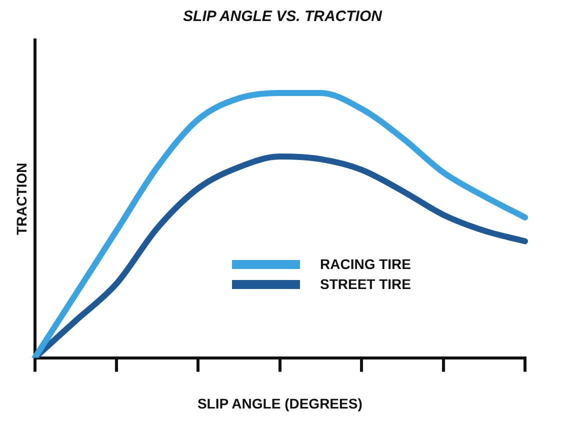  What do you see at coordinates (366, 284) in the screenshot?
I see `legend-label: STREET TIRE` at bounding box center [366, 284].